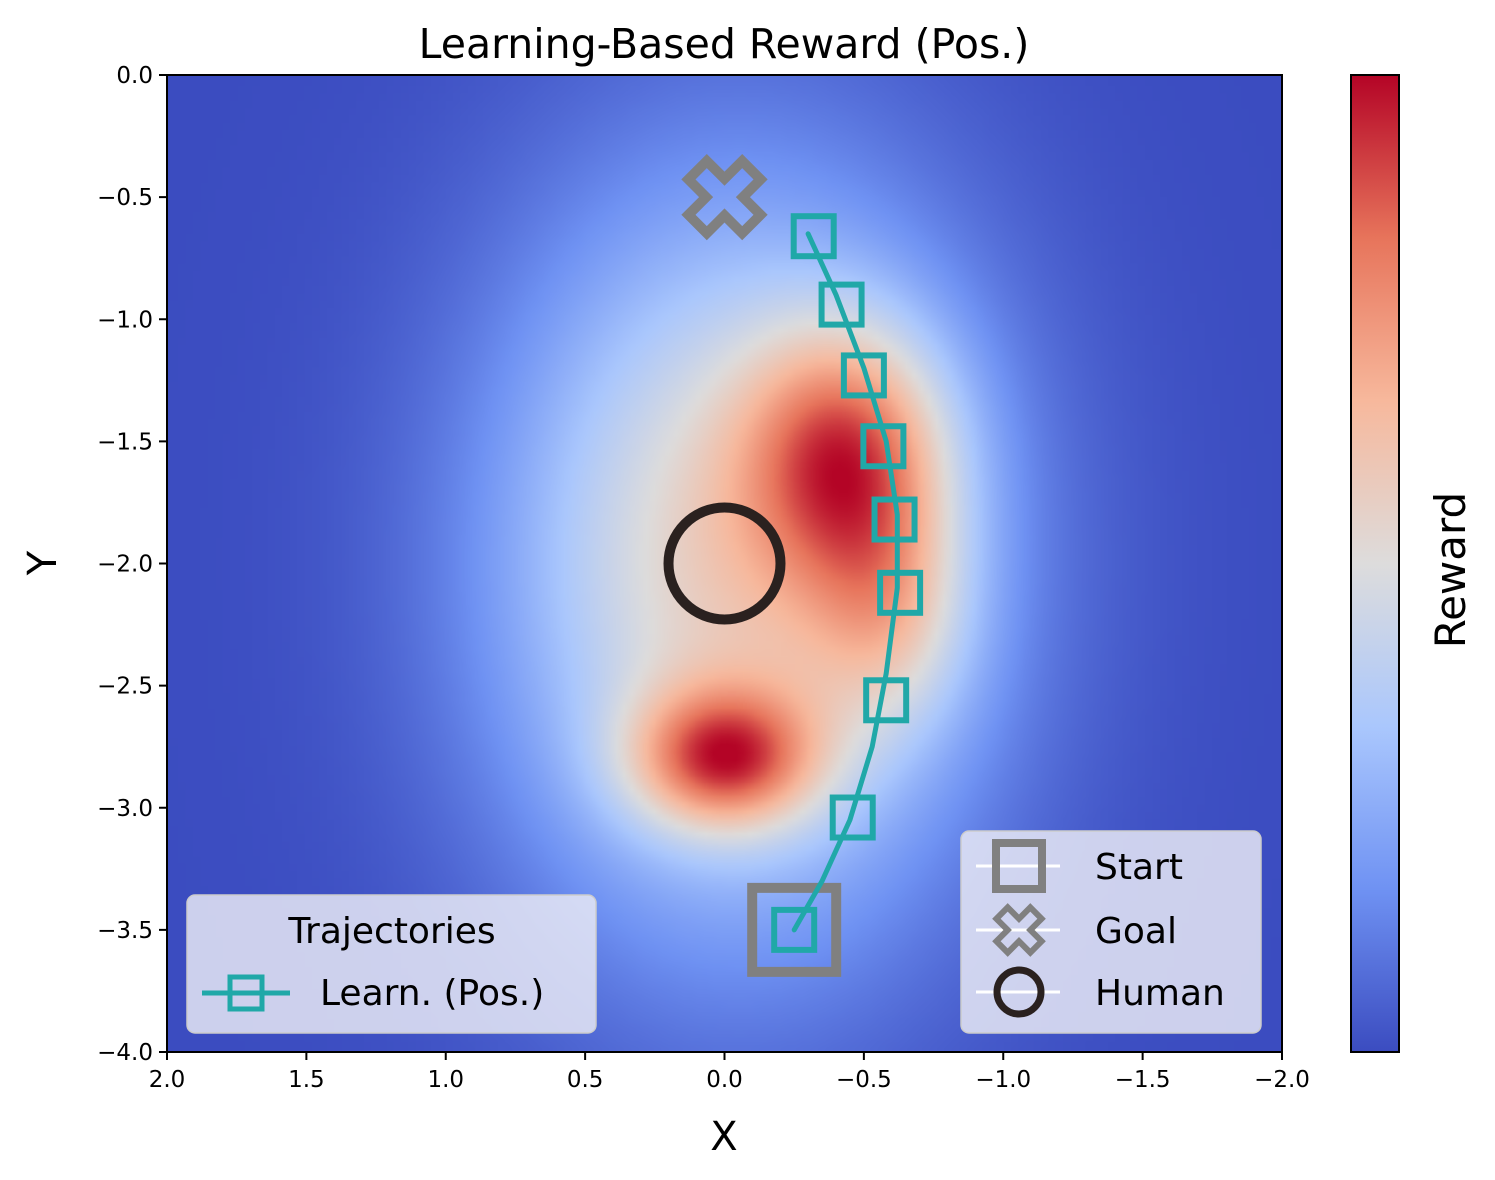 This screenshot has width=1495, height=1180. Describe the element at coordinates (1136, 931) in the screenshot. I see `legend-entry-goal: Goal` at that location.